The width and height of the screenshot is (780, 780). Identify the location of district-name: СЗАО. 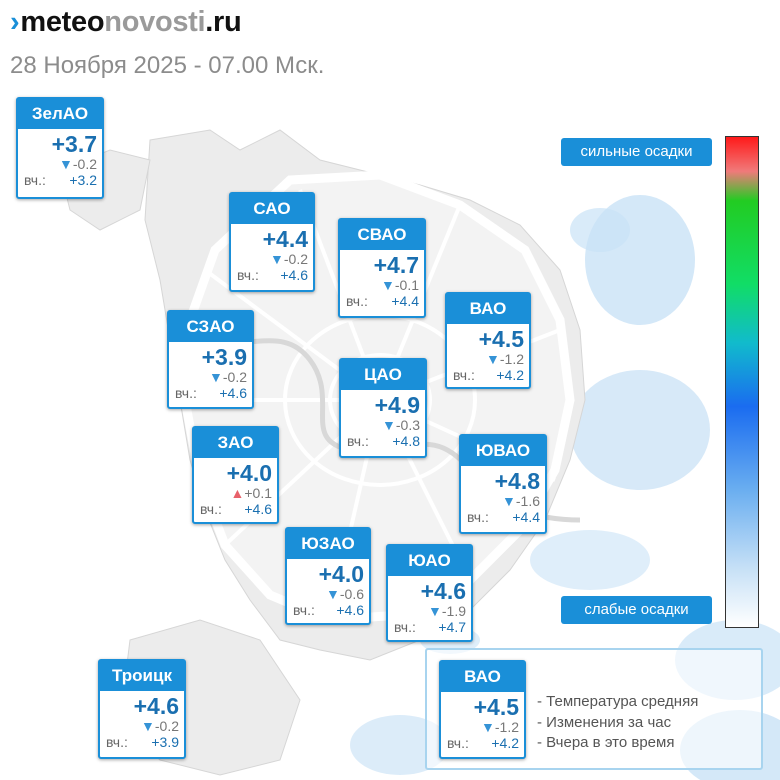
(210, 327).